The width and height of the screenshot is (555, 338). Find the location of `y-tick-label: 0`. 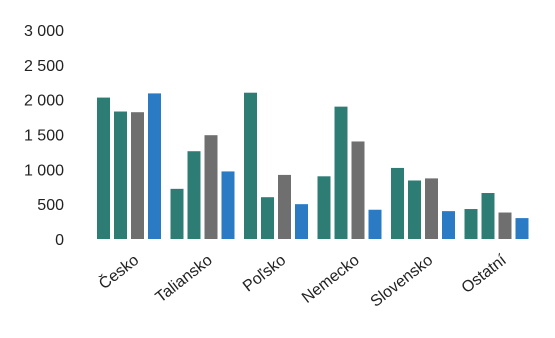

y-tick-label: 0 is located at coordinates (59, 240).